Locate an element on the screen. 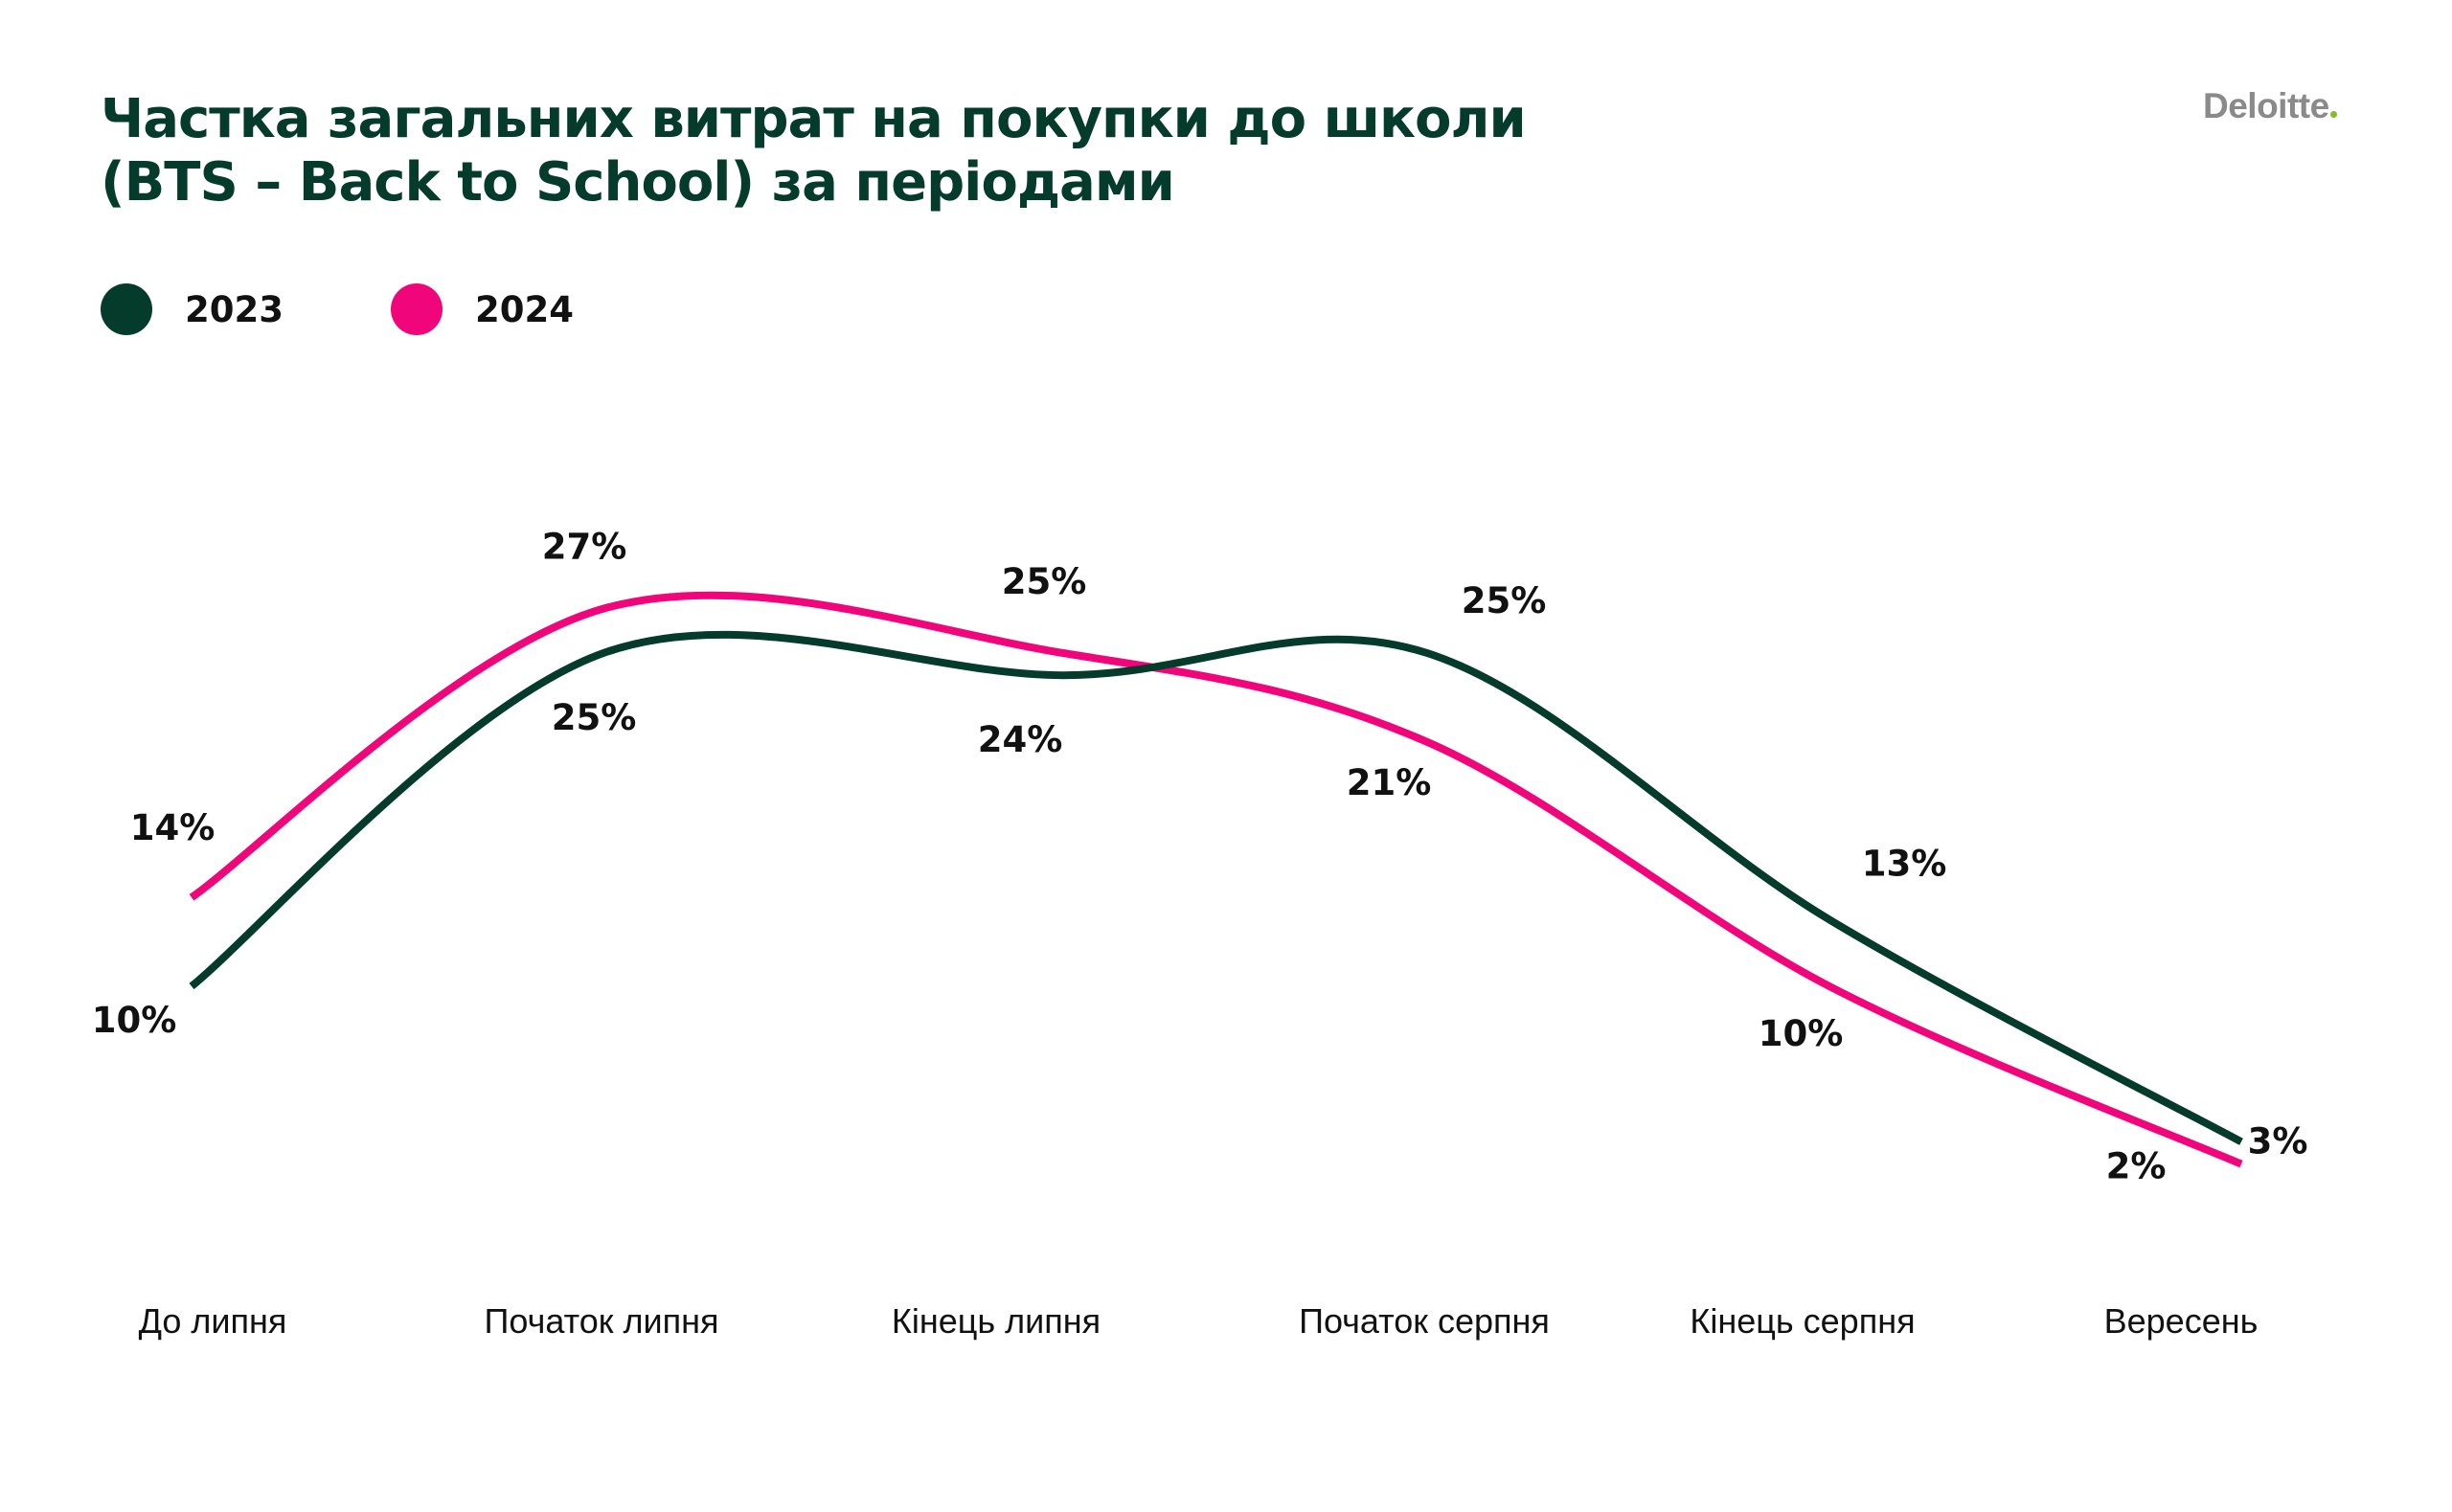 Image resolution: width=2452 pixels, height=1512 pixels. data-label-2023-5: 3% is located at coordinates (2278, 1141).